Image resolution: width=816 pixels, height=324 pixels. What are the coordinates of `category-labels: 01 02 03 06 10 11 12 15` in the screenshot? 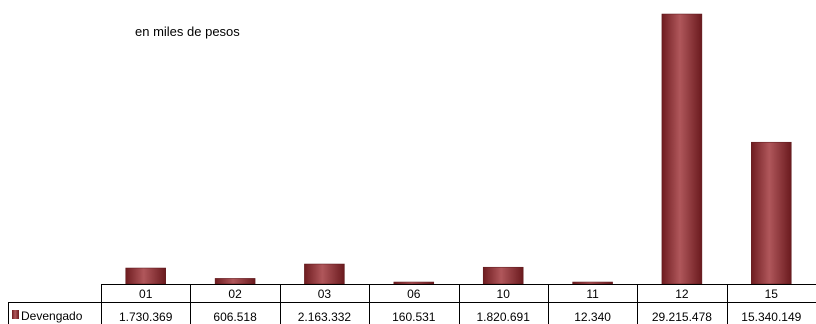 It's located at (458, 294).